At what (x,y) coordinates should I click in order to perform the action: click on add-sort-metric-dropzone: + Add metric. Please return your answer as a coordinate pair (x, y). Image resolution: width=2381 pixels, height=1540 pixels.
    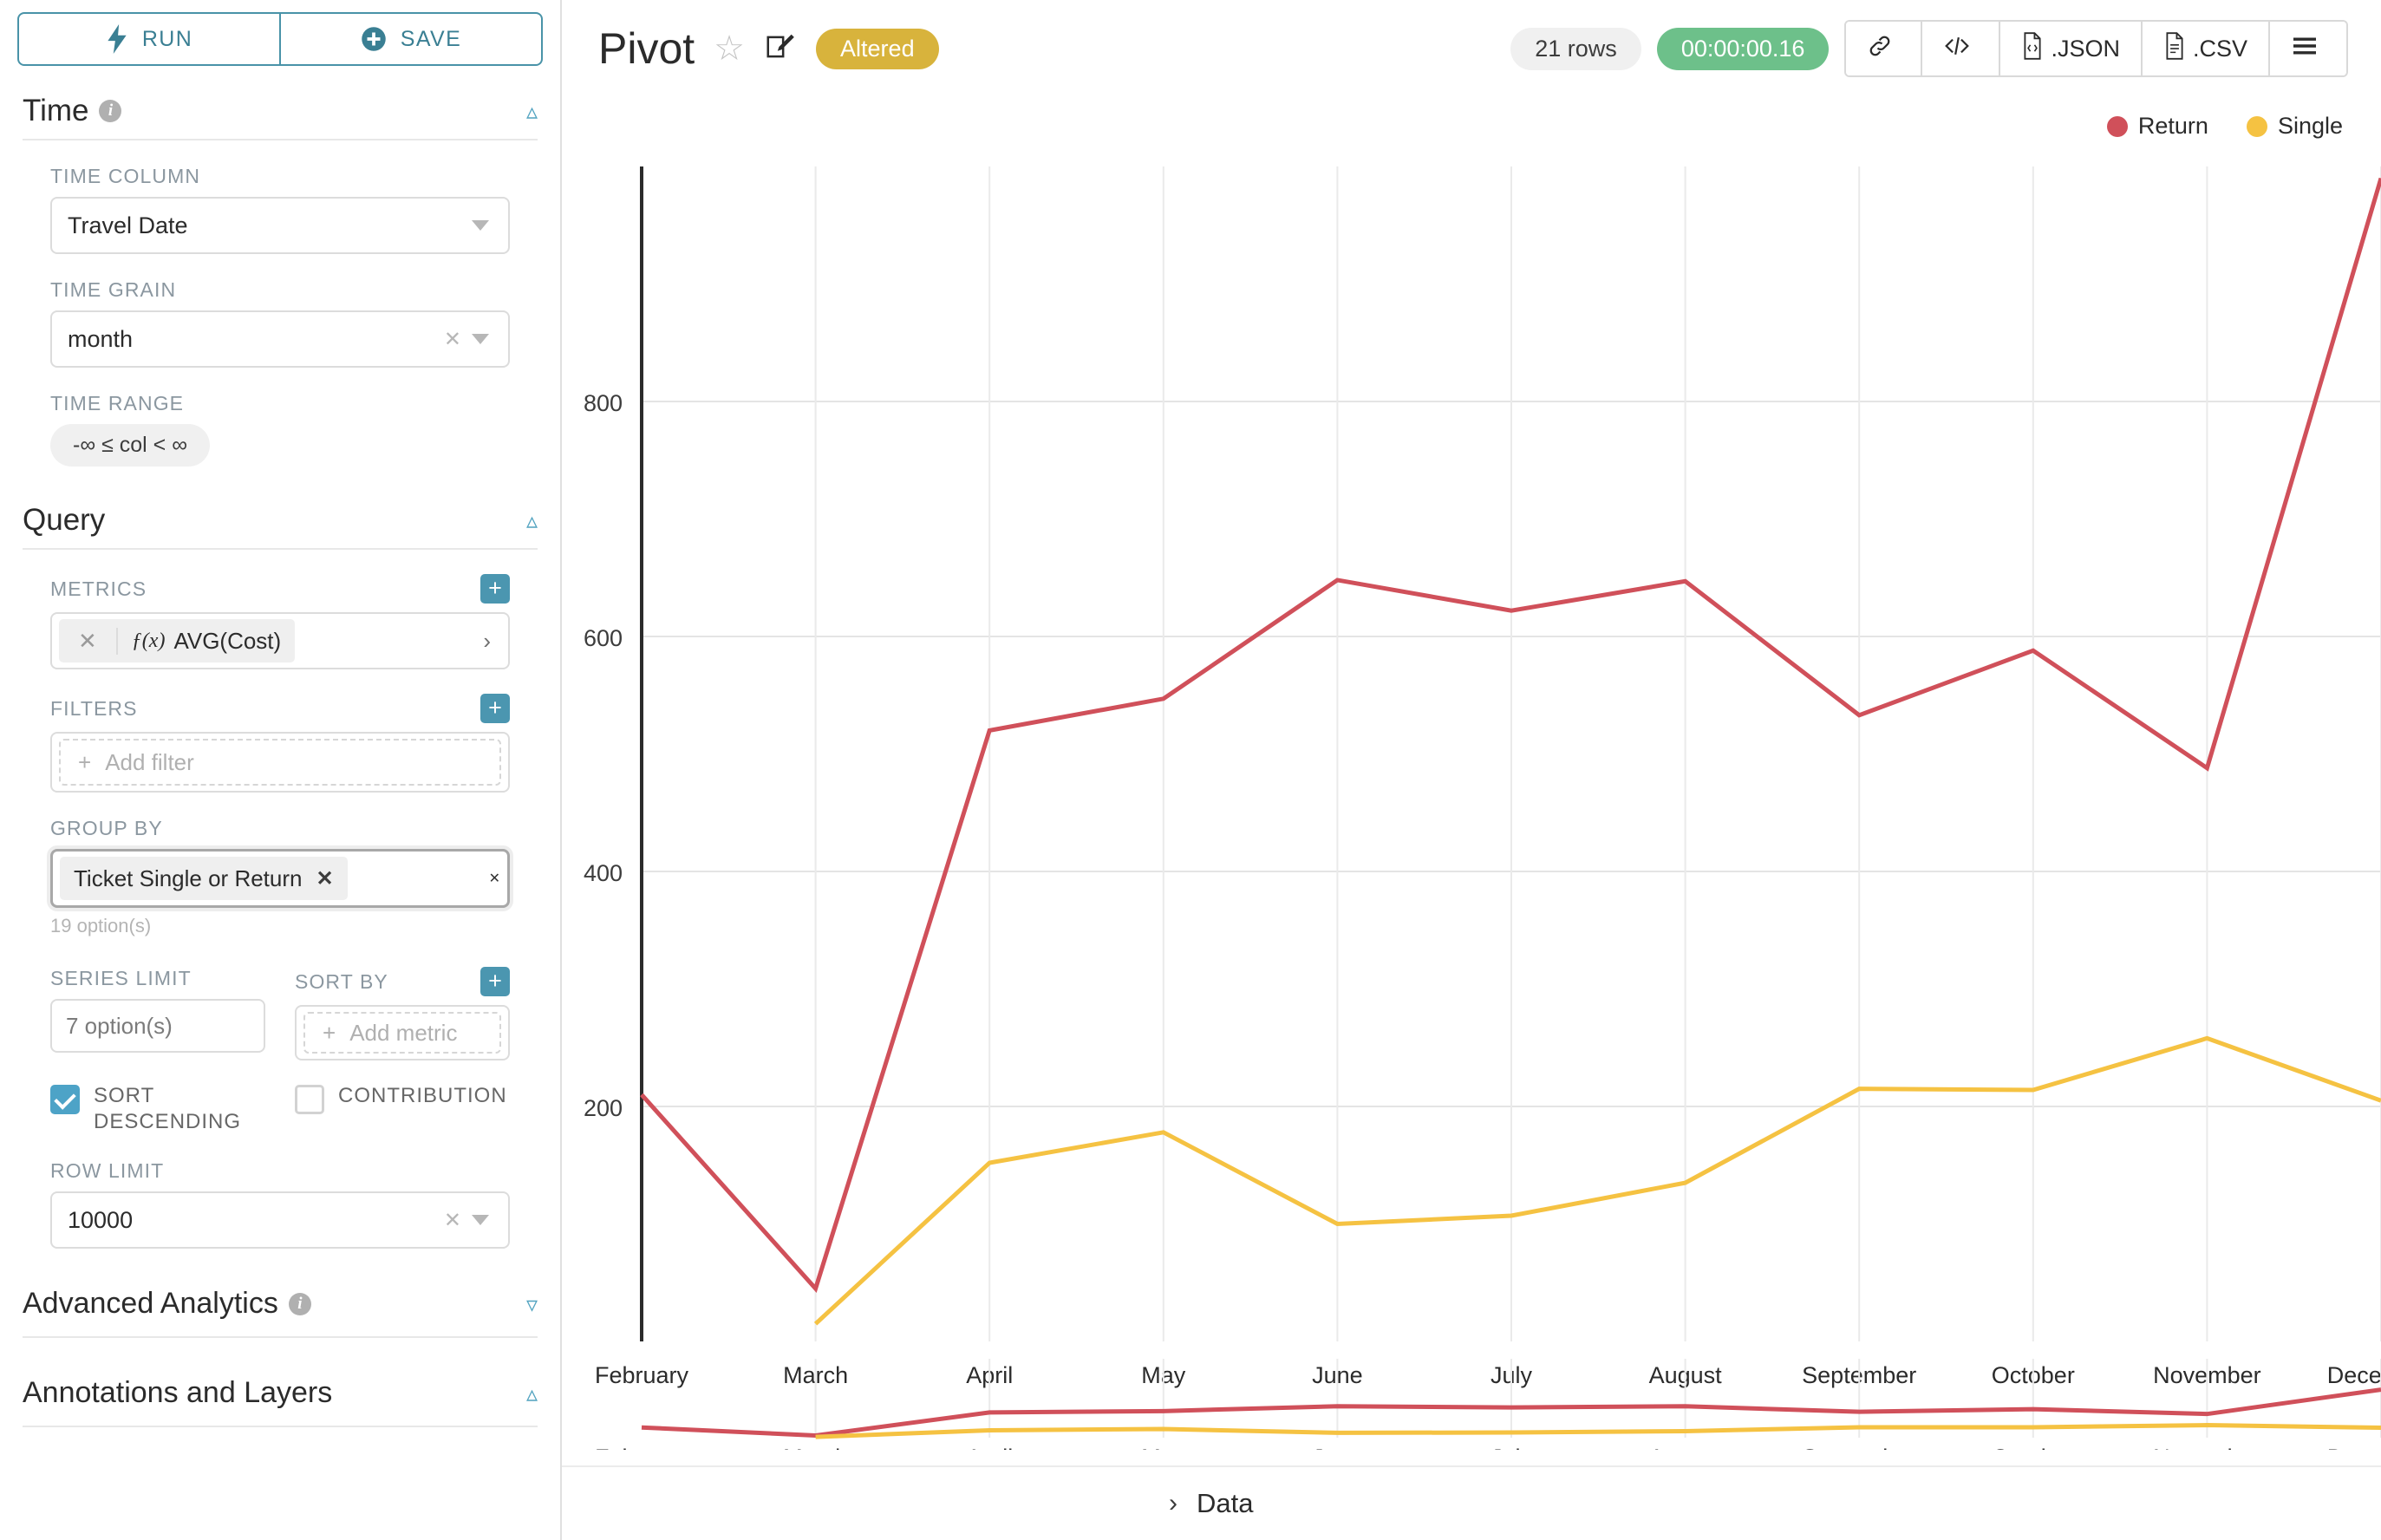
    Looking at the image, I should click on (402, 1033).